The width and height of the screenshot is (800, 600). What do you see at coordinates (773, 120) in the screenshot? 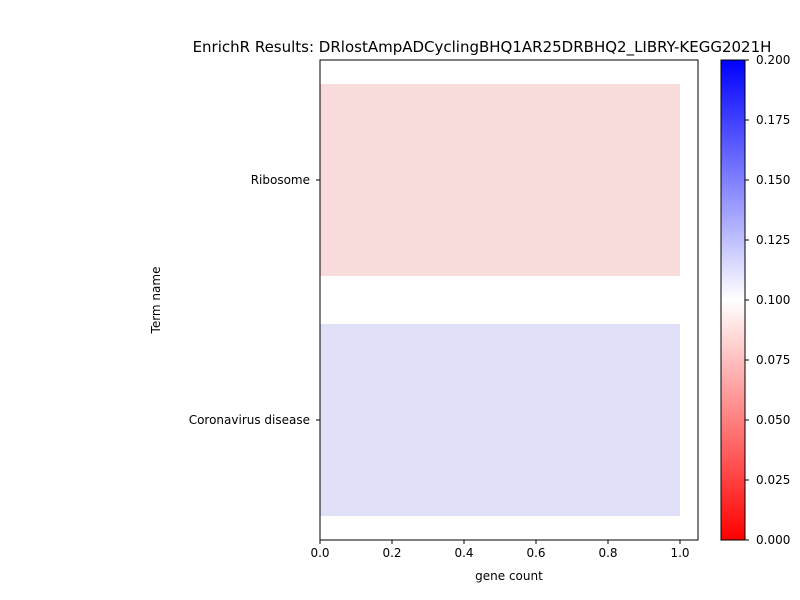
I see `colorbar-tick-label: 0.175` at bounding box center [773, 120].